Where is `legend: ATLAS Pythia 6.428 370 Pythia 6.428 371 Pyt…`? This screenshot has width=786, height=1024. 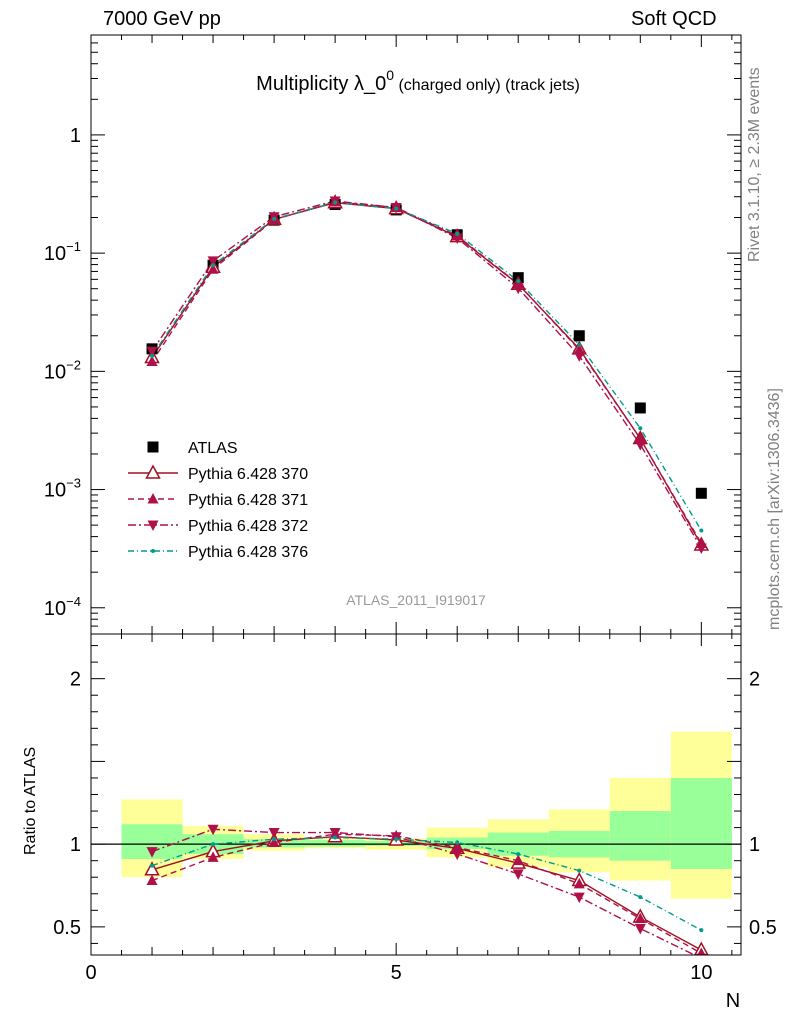 legend: ATLAS Pythia 6.428 370 Pythia 6.428 371 Pyt… is located at coordinates (218, 500).